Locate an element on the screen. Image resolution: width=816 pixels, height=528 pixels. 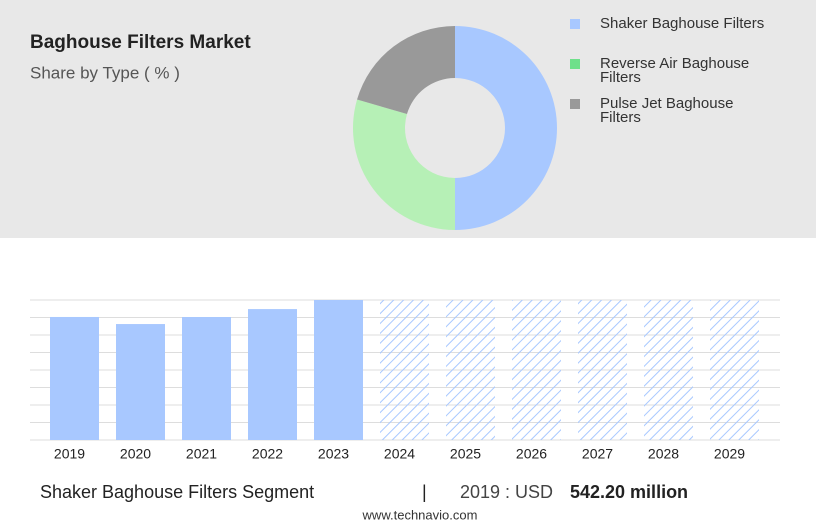
x-tick-label: 2021 is located at coordinates (201, 454).